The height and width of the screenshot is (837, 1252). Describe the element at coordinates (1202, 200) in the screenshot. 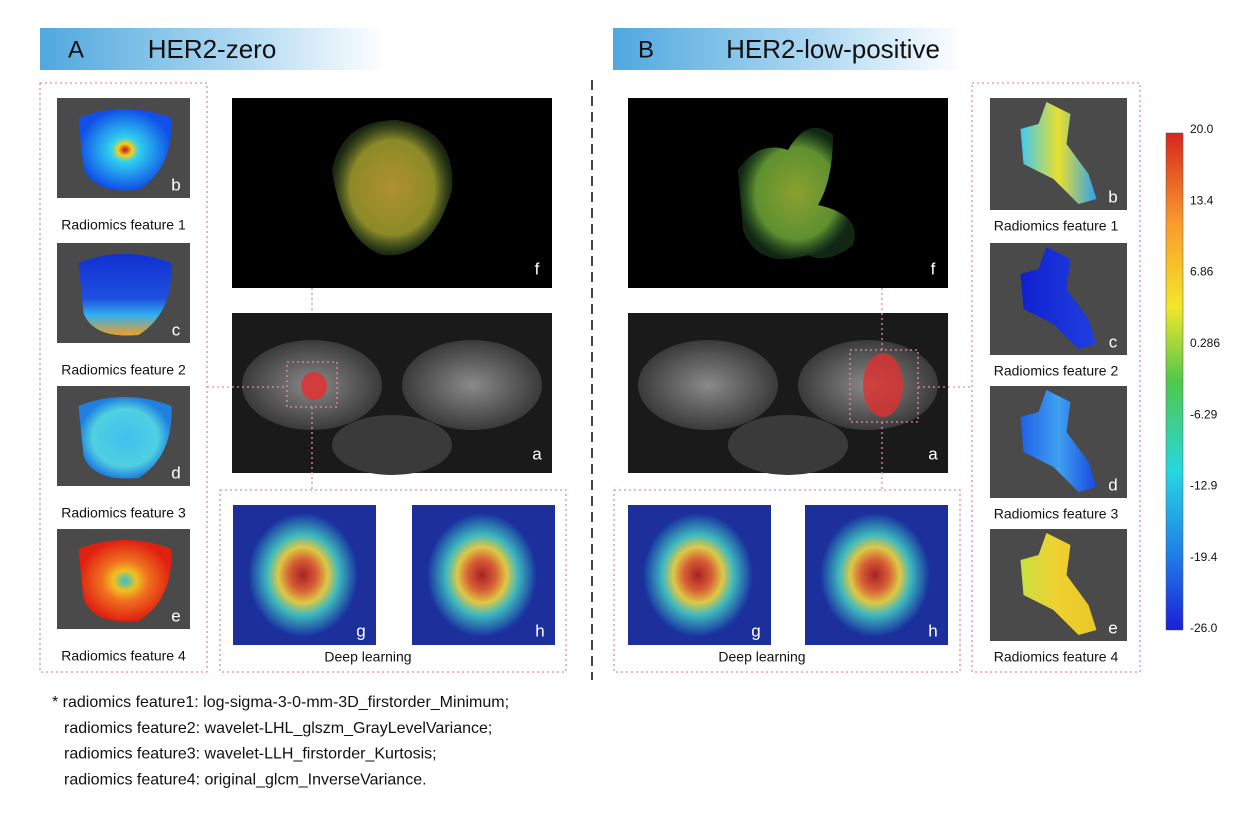

I see `colorbar-tick-label: 13.4` at that location.